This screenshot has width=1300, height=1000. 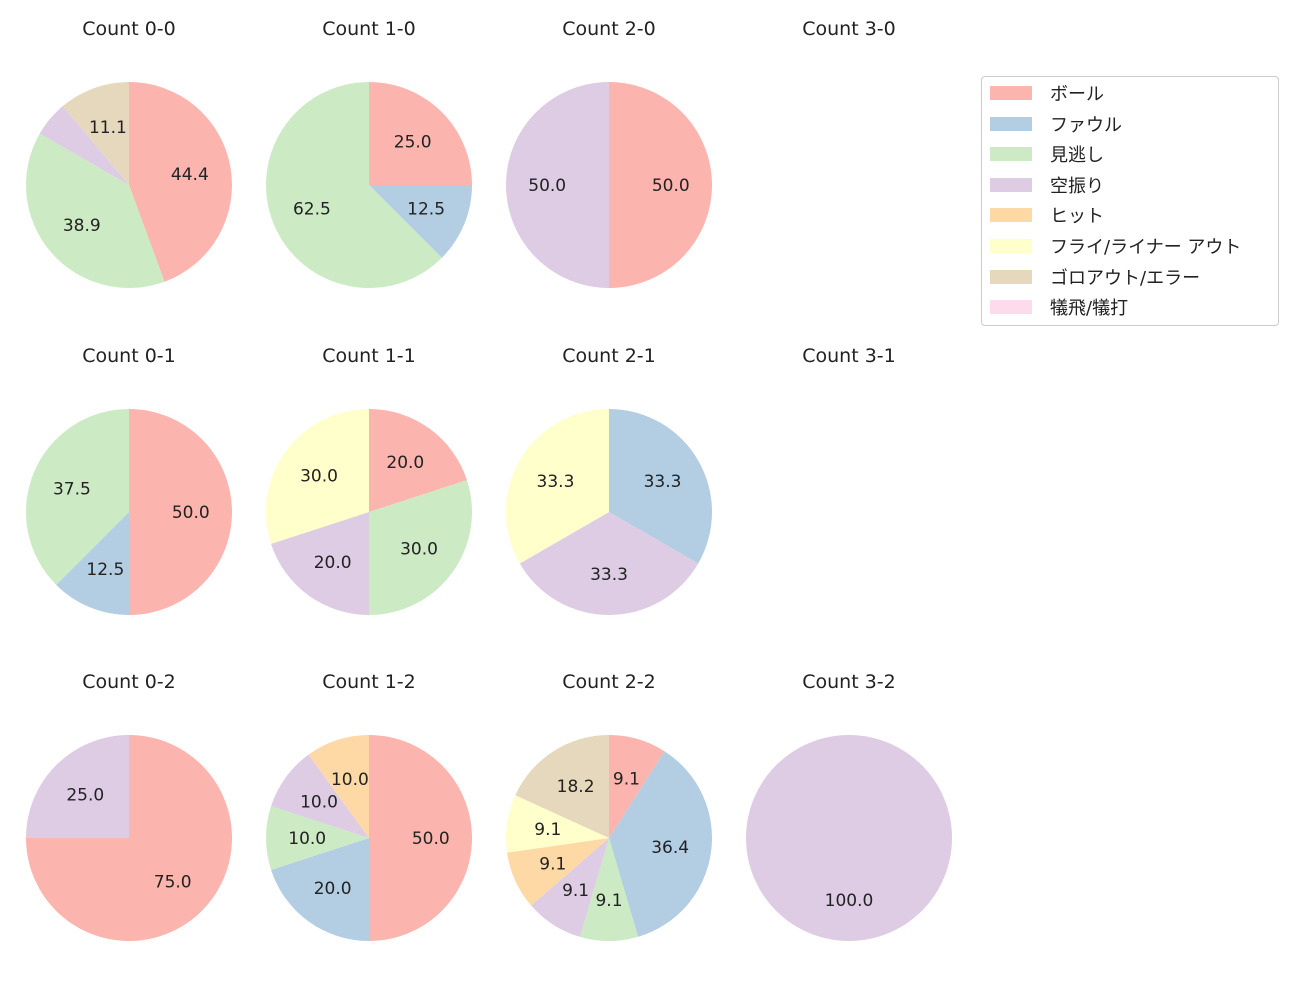 I want to click on legend-label: ファウル, so click(x=1086, y=125).